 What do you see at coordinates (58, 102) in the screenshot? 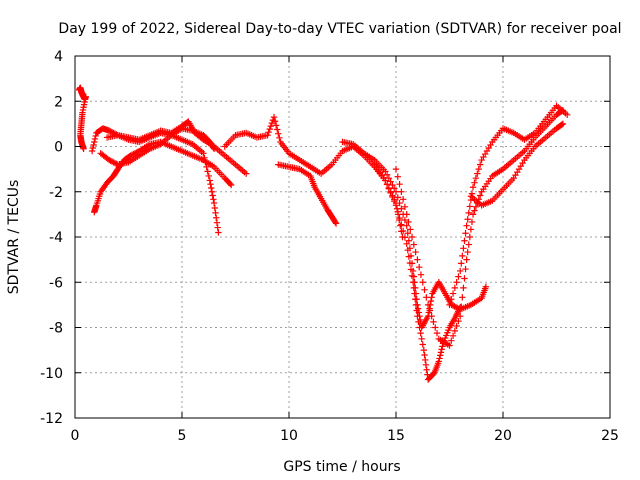
I see `y-tick-label: 2` at bounding box center [58, 102].